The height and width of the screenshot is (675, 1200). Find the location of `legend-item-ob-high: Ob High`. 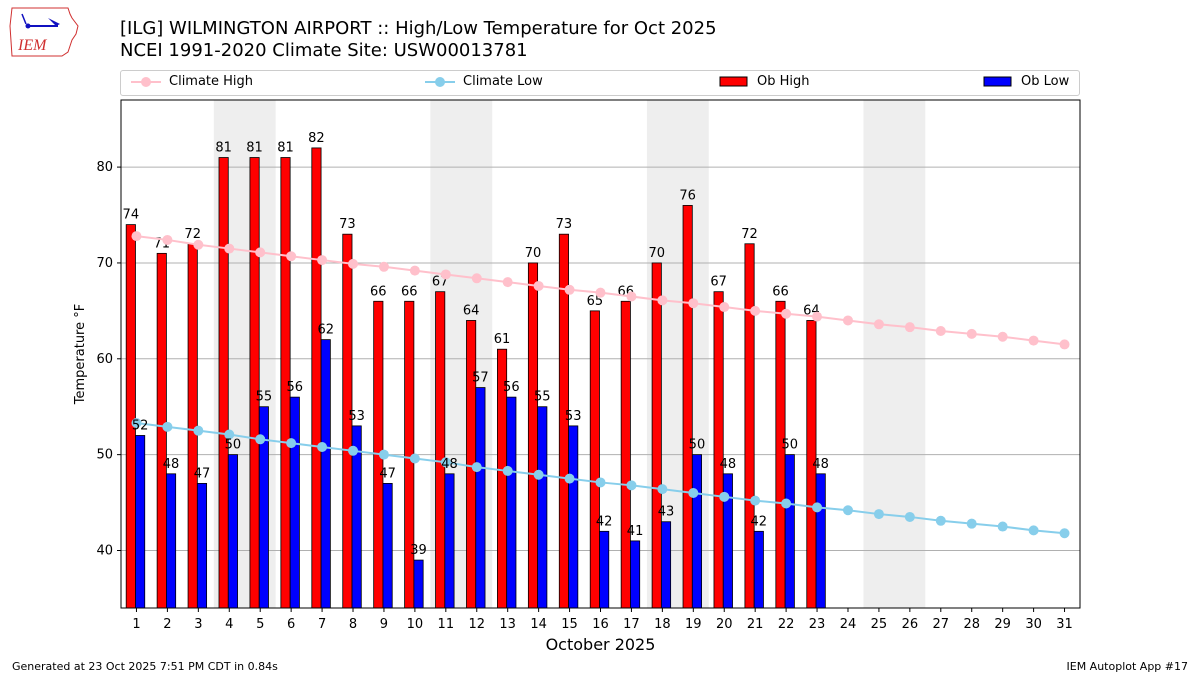

legend-item-ob-high: Ob High is located at coordinates (764, 81).